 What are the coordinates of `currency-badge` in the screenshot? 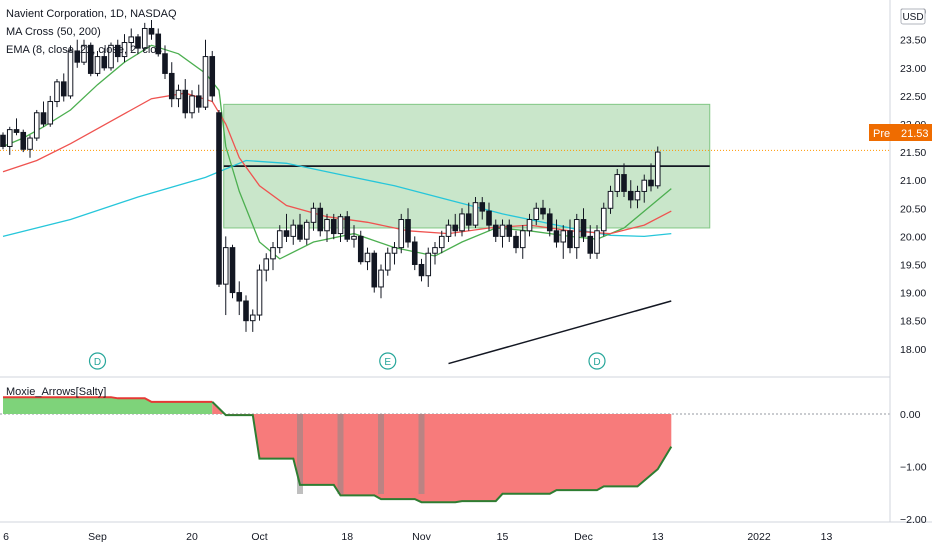 It's located at (913, 16).